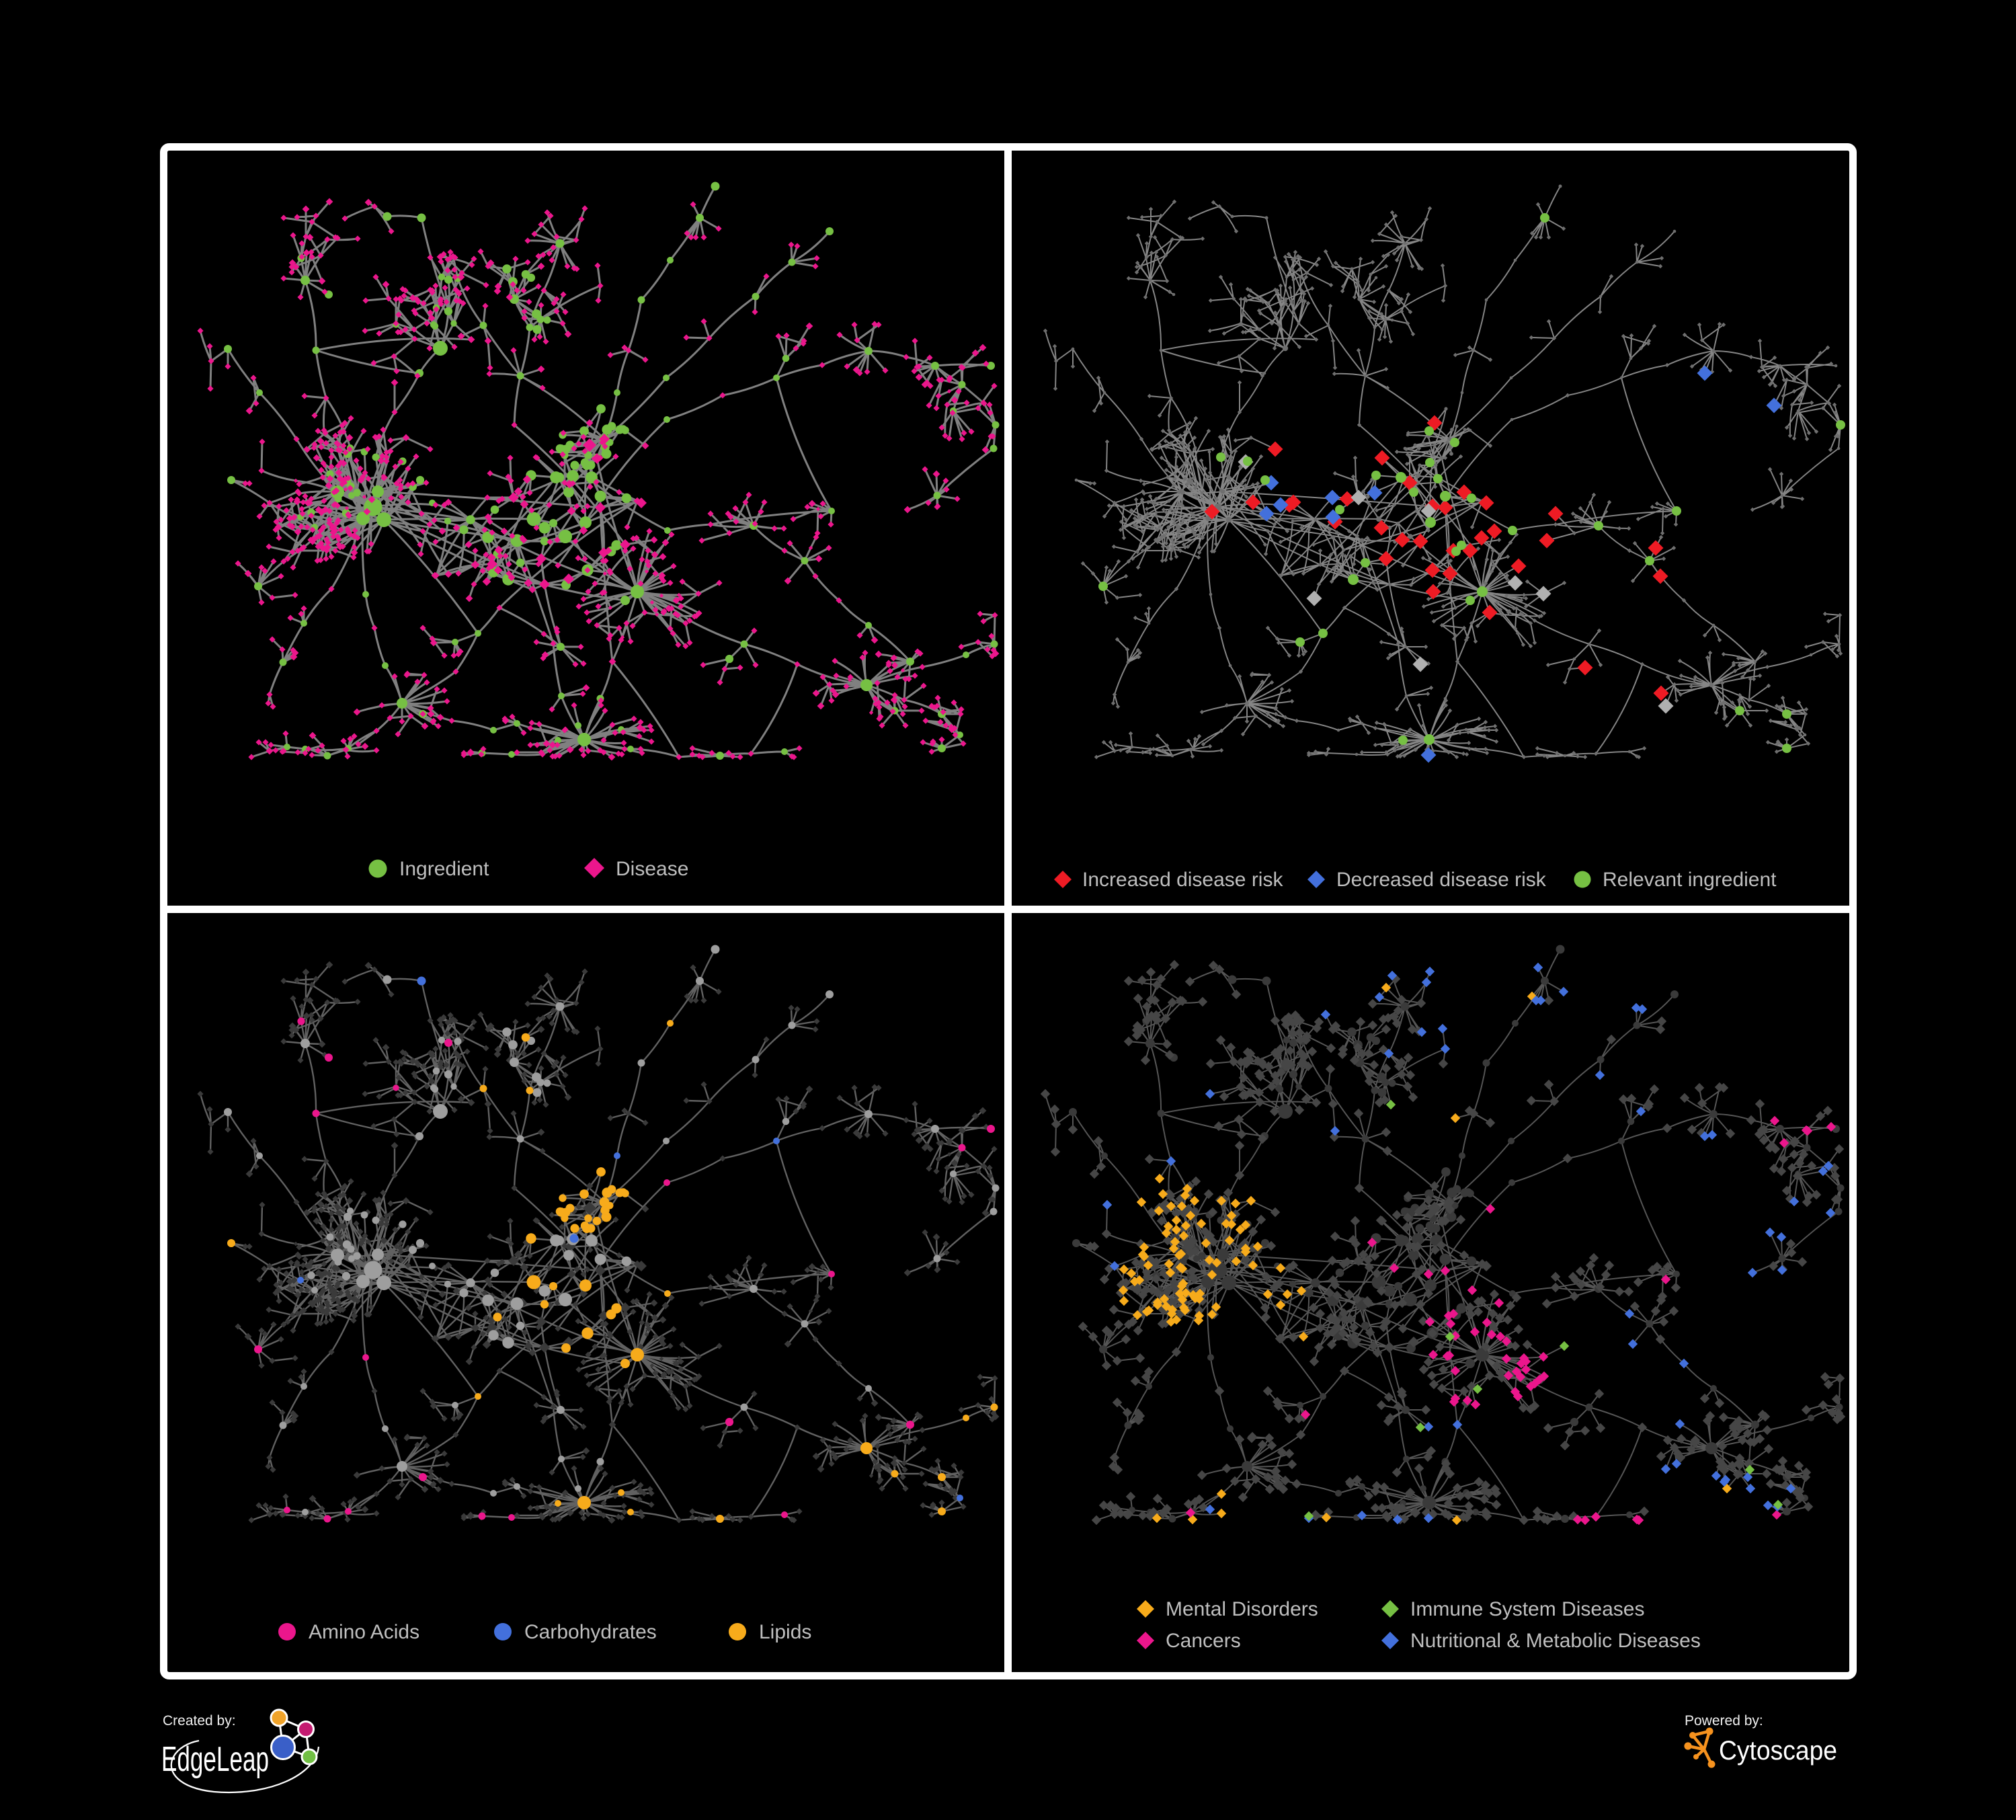 The height and width of the screenshot is (1820, 2016). What do you see at coordinates (199, 1721) in the screenshot?
I see `svg-text: Created by:` at bounding box center [199, 1721].